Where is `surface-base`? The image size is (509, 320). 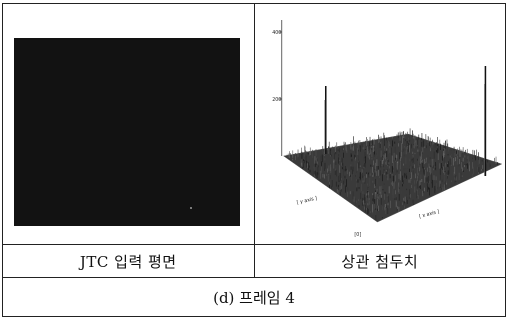
surface-base is located at coordinates (392, 178).